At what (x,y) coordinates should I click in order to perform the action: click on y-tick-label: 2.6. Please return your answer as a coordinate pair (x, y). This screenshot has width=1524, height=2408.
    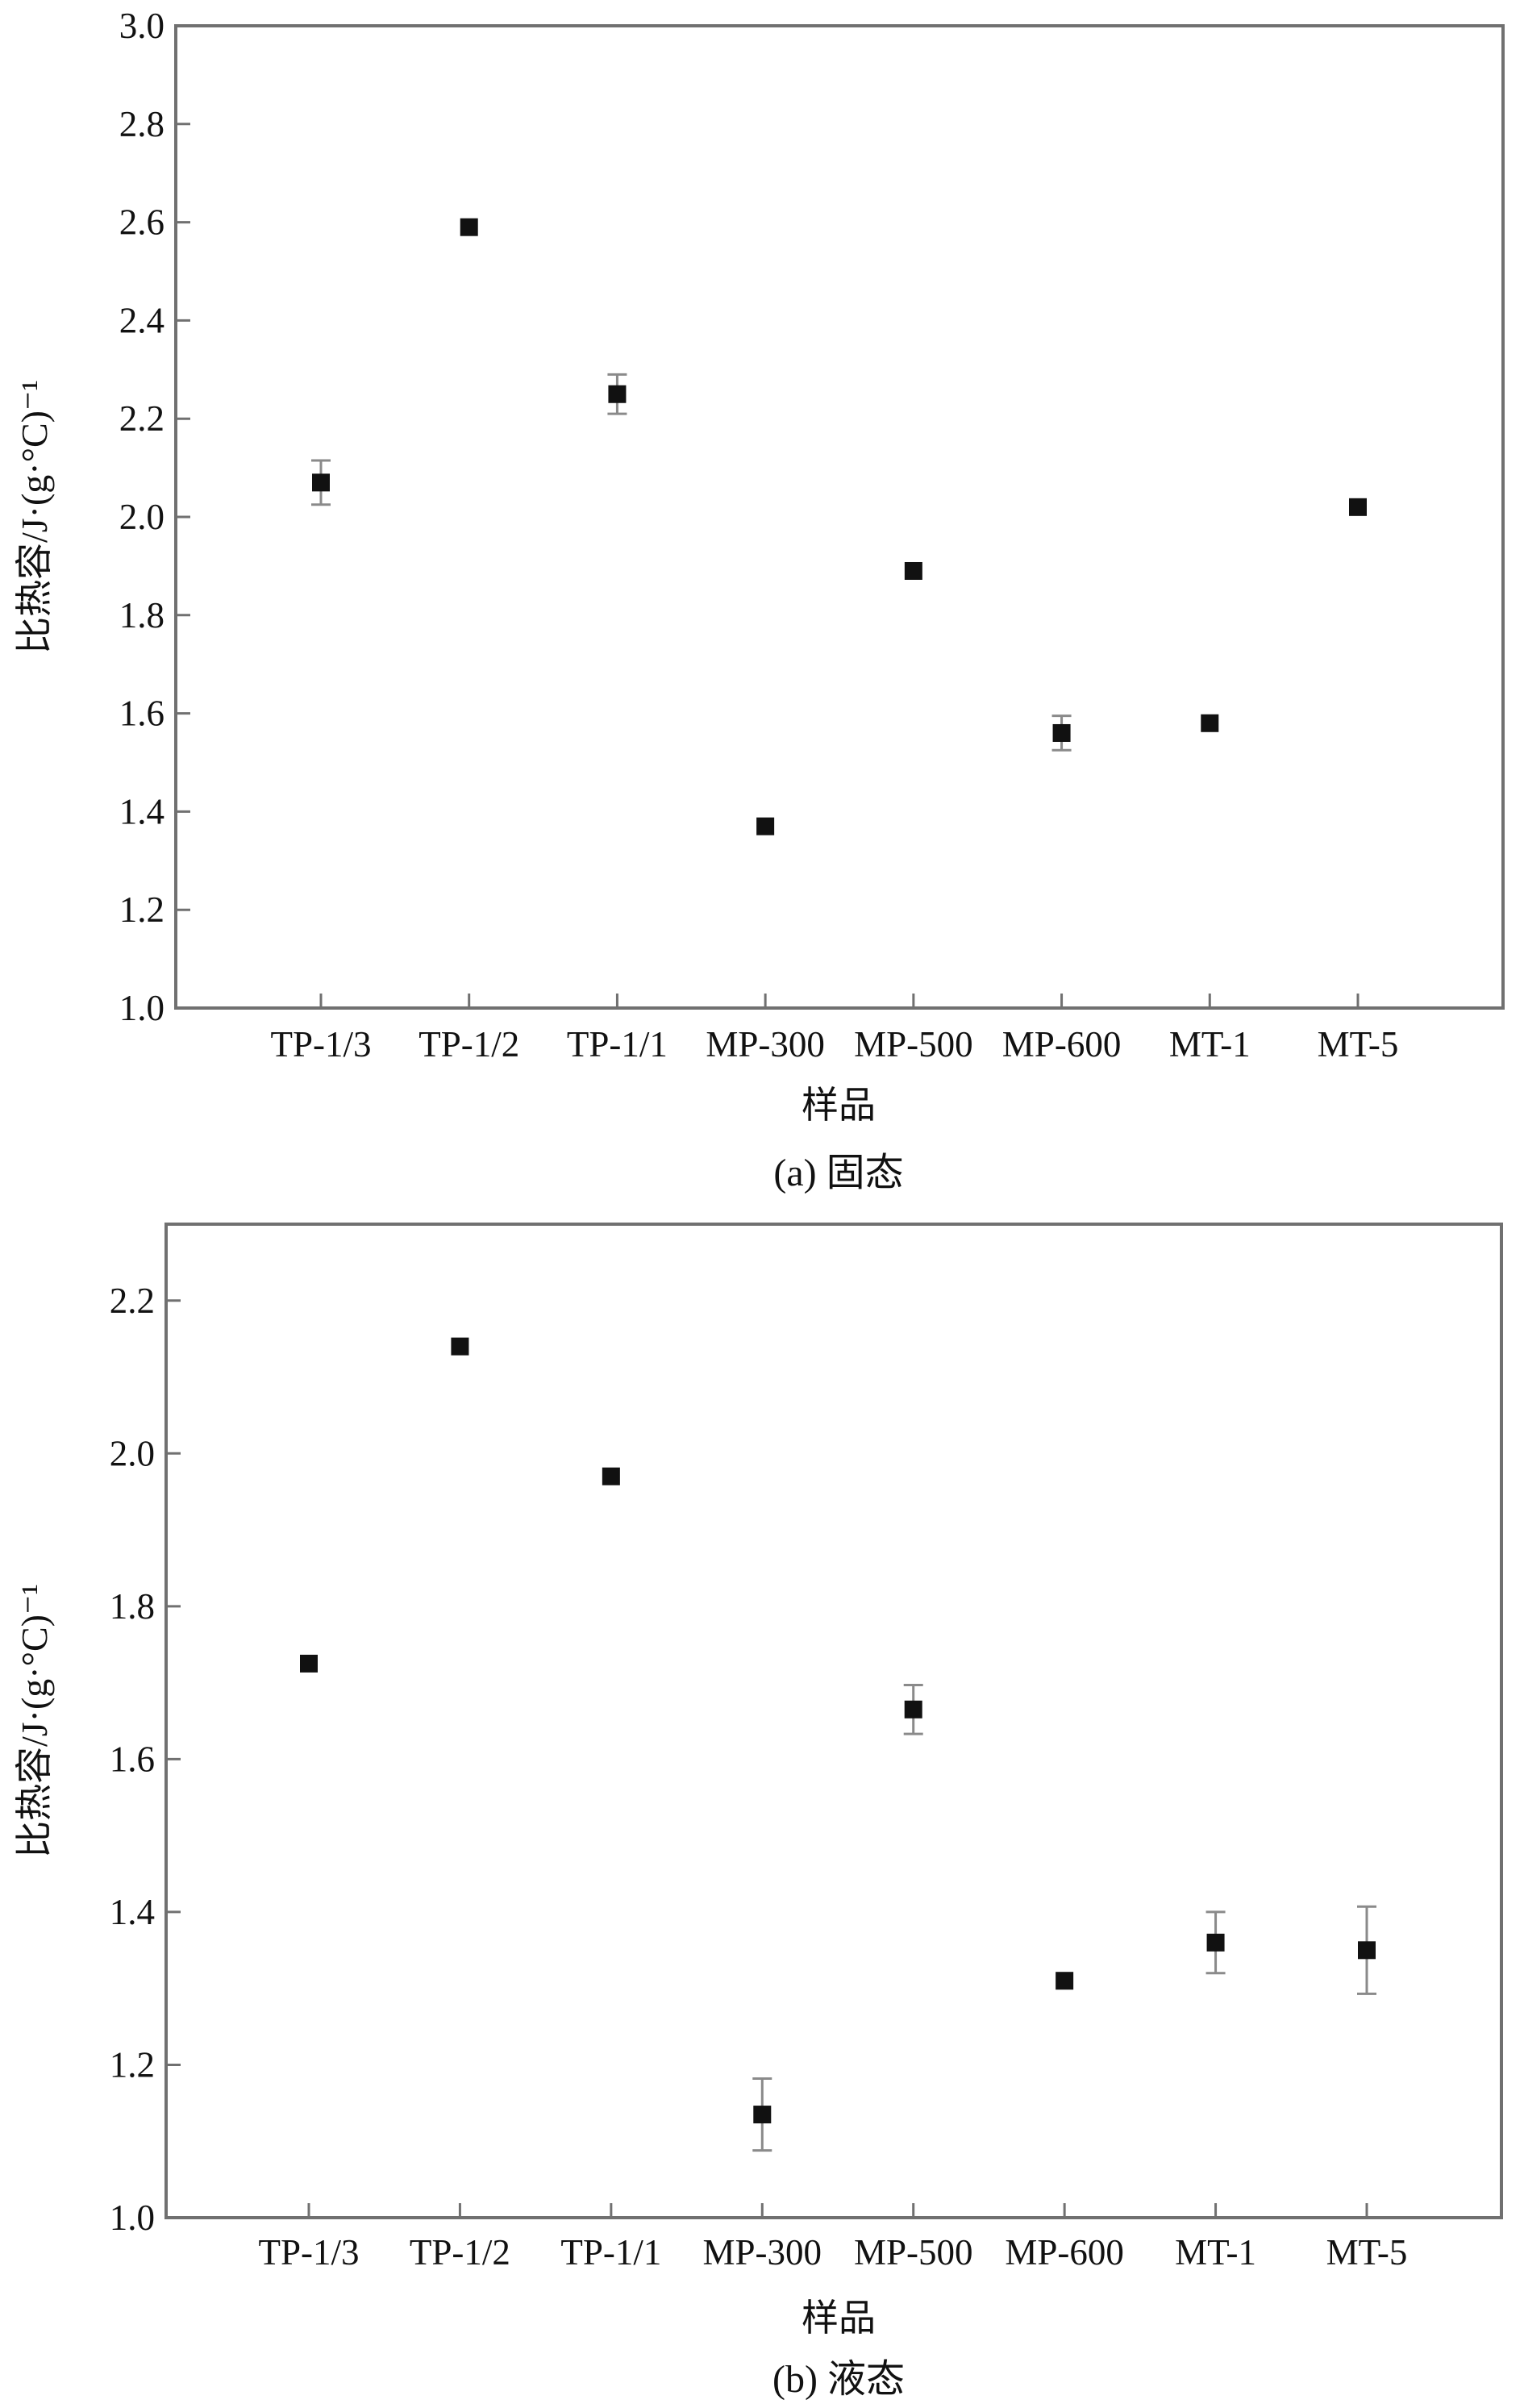
    Looking at the image, I should click on (141, 222).